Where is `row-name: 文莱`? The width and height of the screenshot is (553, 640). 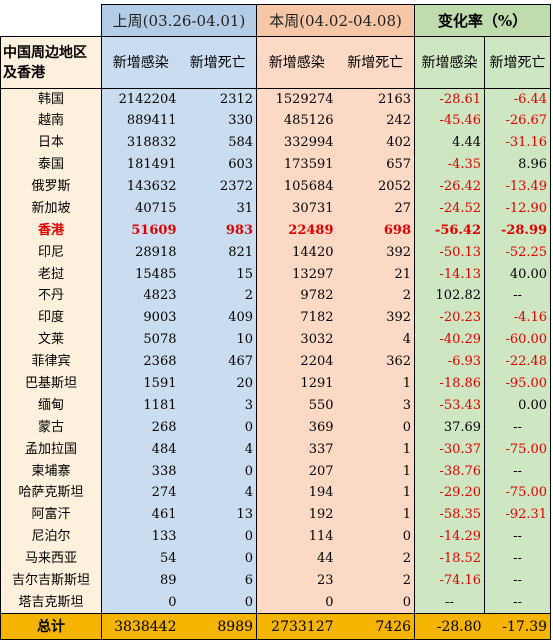 row-name: 文莱 is located at coordinates (51, 340).